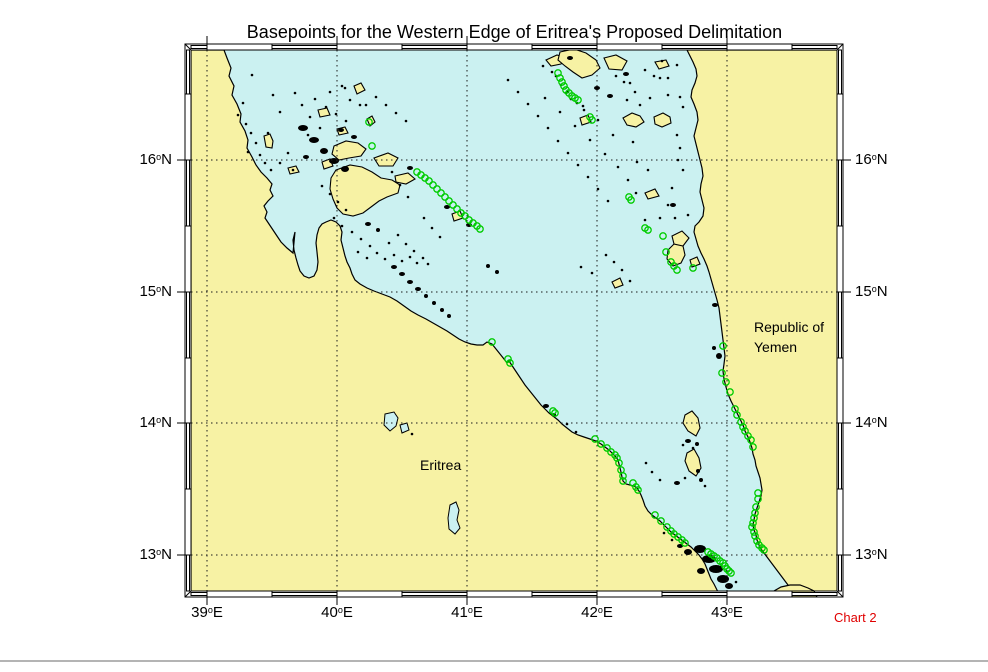 The width and height of the screenshot is (988, 672). Describe the element at coordinates (207, 612) in the screenshot. I see `tick-label-lon-39e: 39oE` at that location.